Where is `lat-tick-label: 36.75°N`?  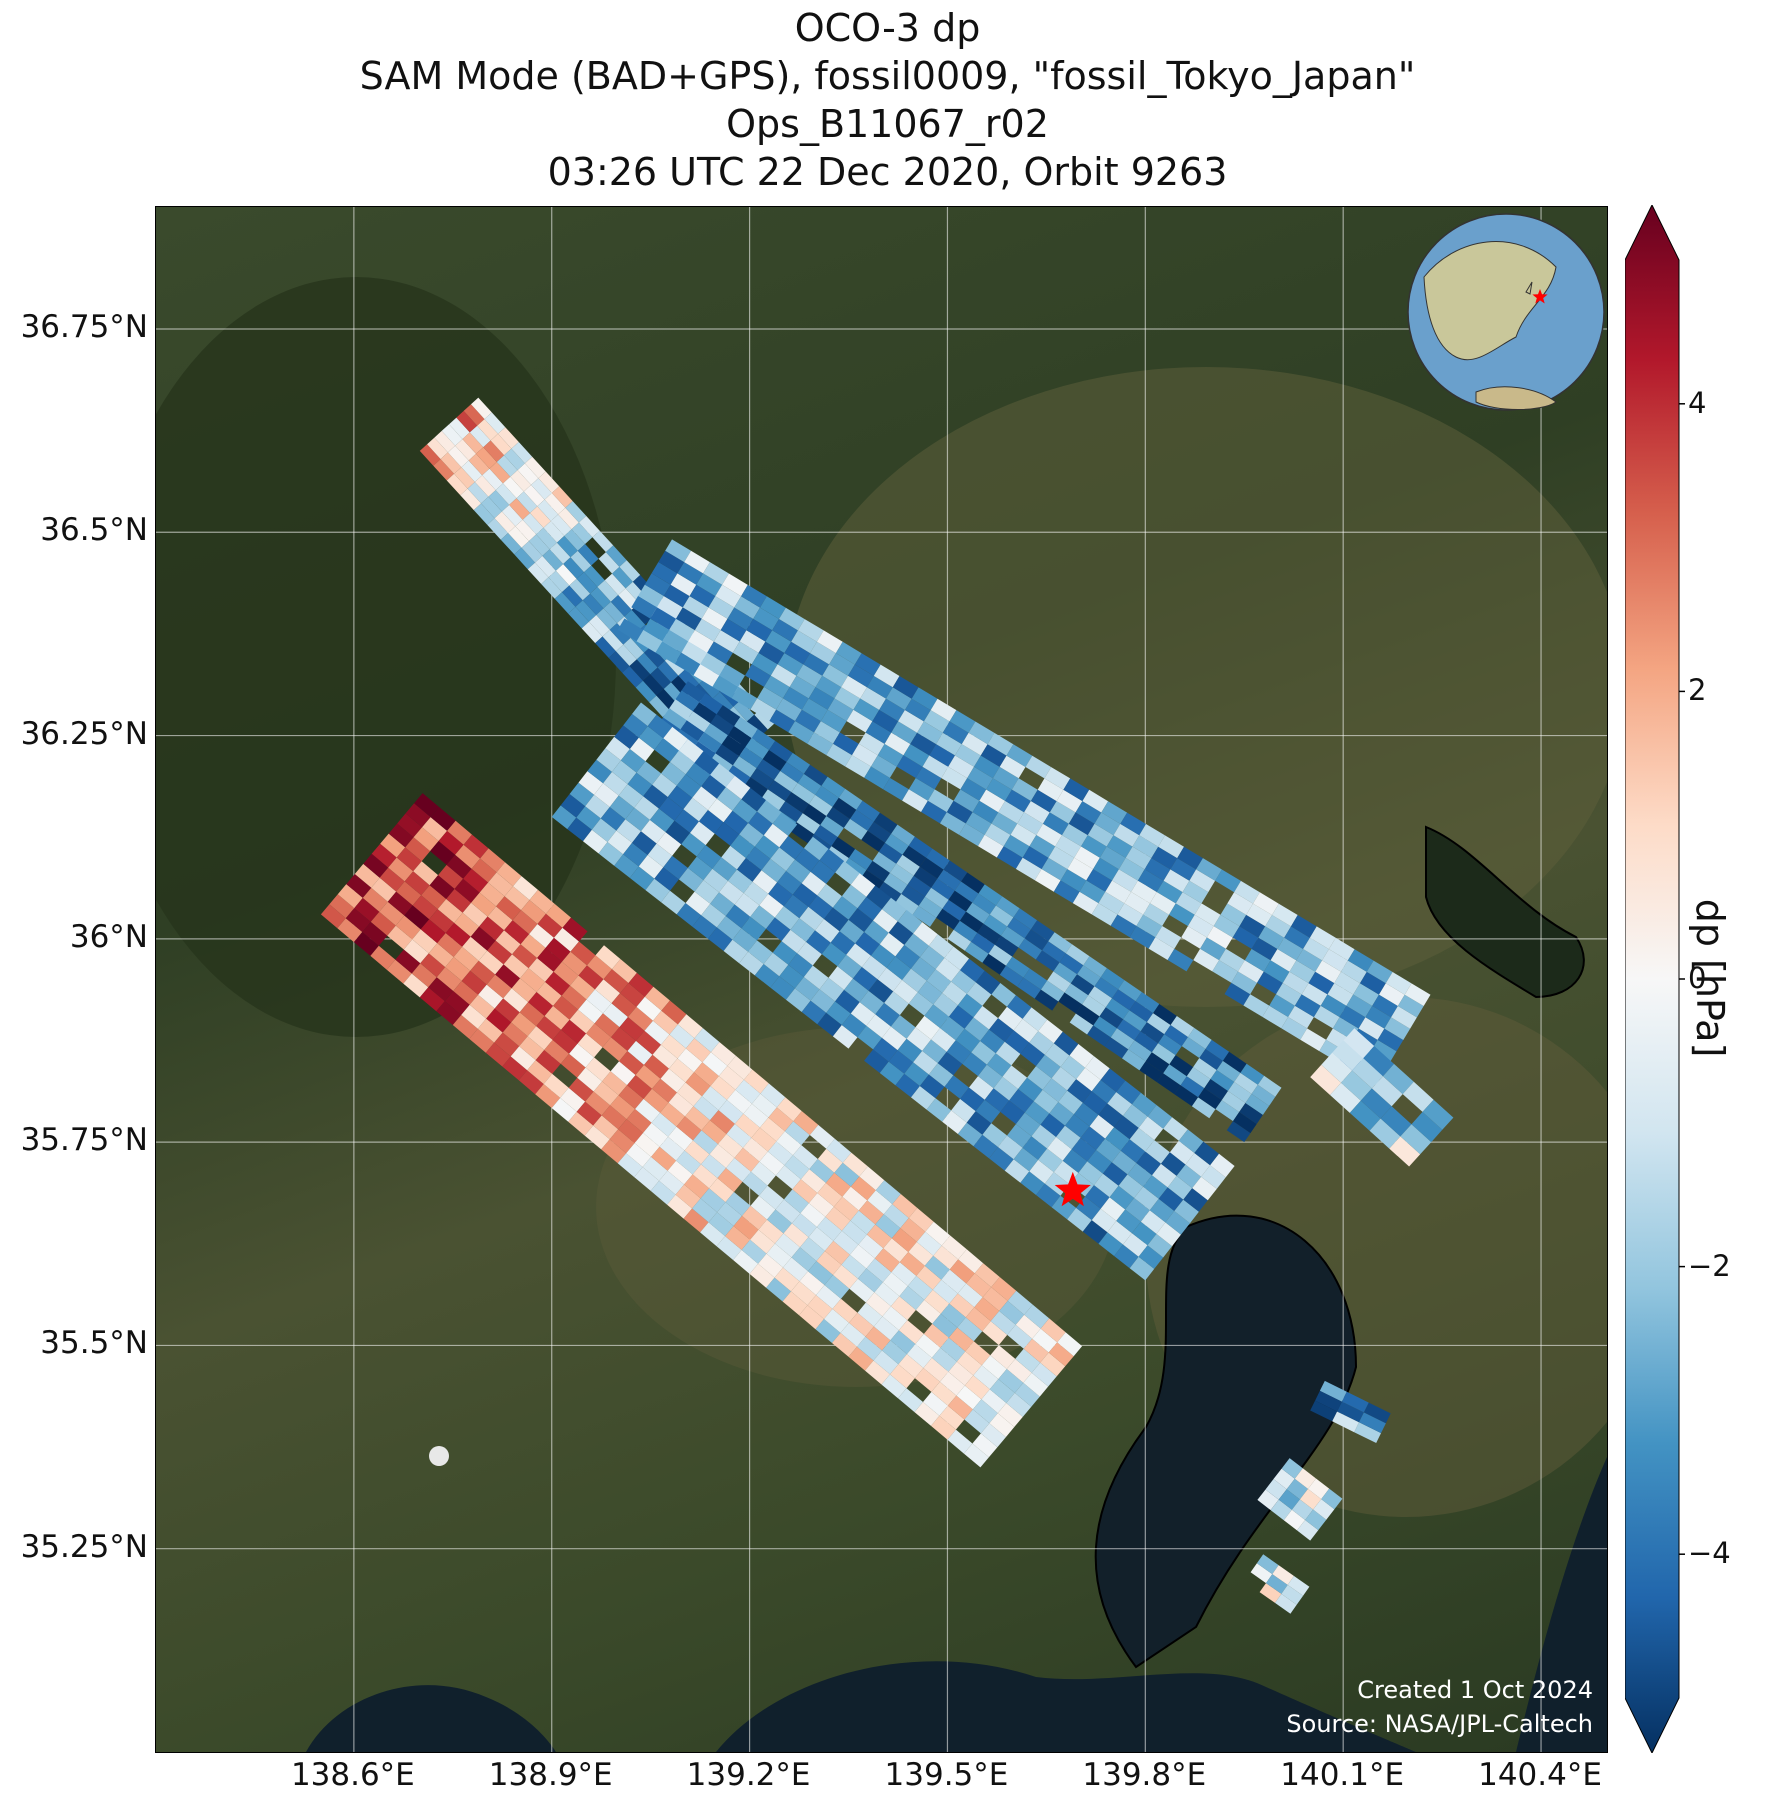
lat-tick-label: 36.75°N is located at coordinates (84, 326).